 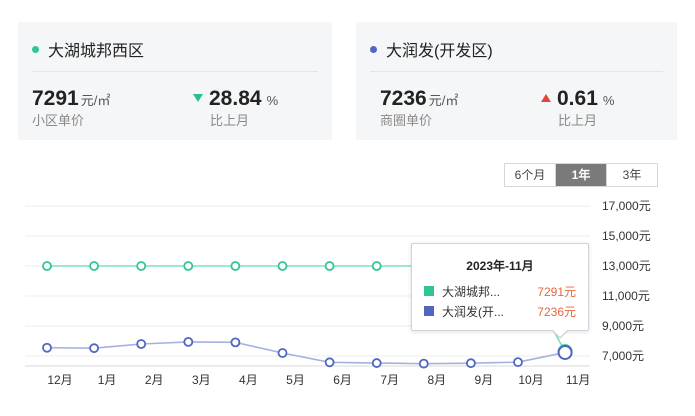 I want to click on tab-6-months: 6个月, so click(x=530, y=175).